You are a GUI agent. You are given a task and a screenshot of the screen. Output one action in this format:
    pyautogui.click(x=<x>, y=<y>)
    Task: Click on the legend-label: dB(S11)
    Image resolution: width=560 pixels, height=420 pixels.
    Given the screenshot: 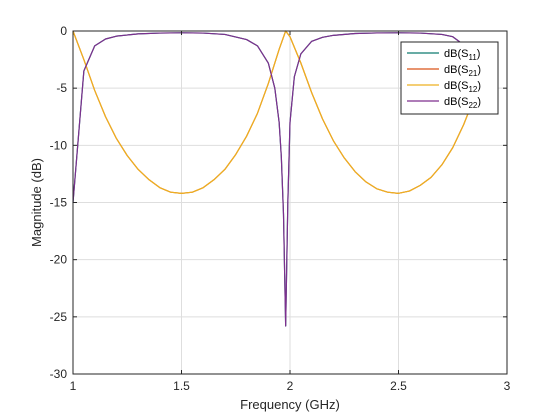 What is the action you would take?
    pyautogui.click(x=462, y=55)
    